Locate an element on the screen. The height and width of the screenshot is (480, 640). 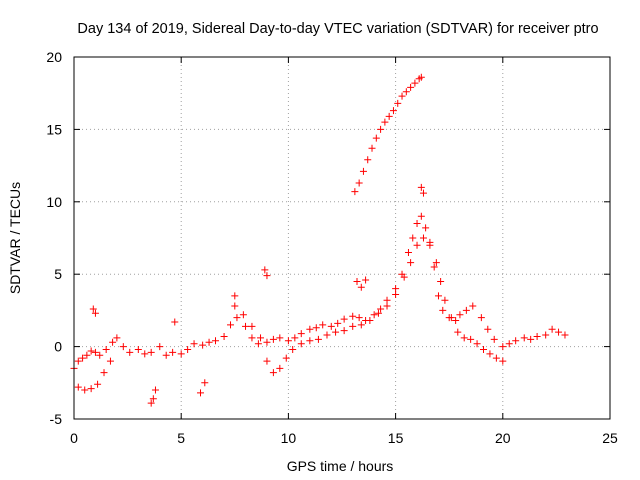
x-tick-label: 15 is located at coordinates (396, 438).